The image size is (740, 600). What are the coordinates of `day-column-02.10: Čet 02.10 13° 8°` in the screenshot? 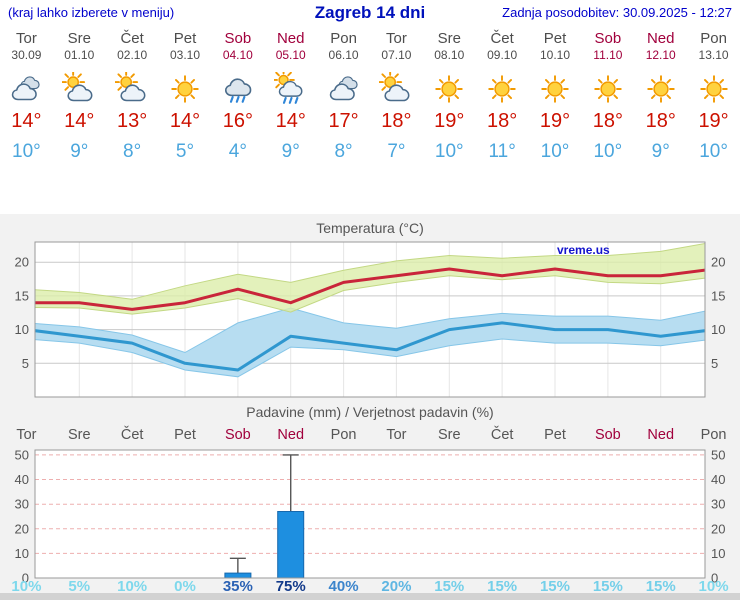 It's located at (132, 96).